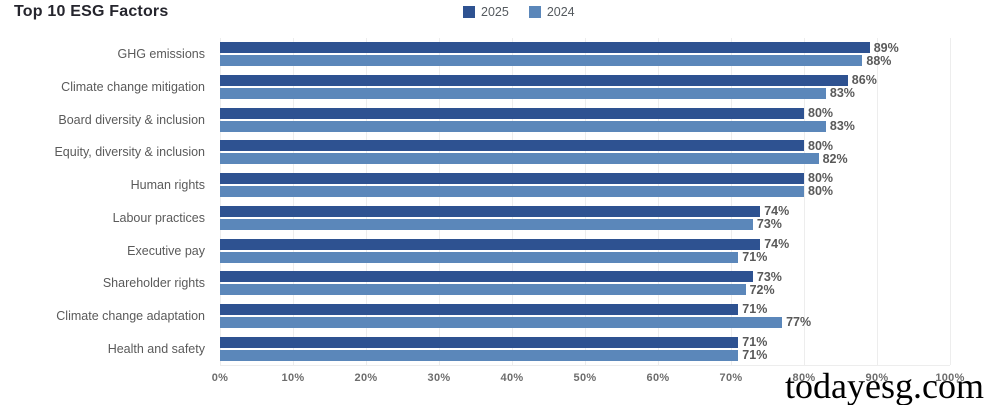 The image size is (985, 405). What do you see at coordinates (560, 12) in the screenshot?
I see `legend-label: 2024` at bounding box center [560, 12].